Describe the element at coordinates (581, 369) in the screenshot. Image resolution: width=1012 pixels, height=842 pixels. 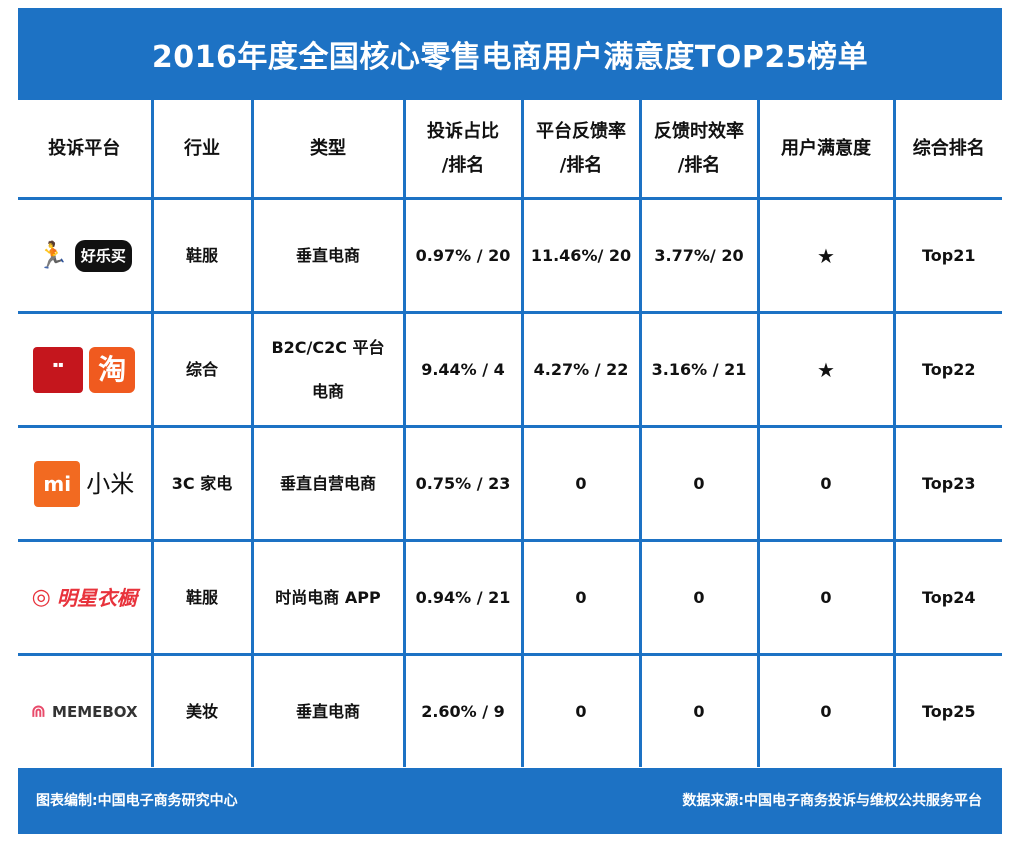
I see `feedback-cell: 4.27% / 22` at that location.